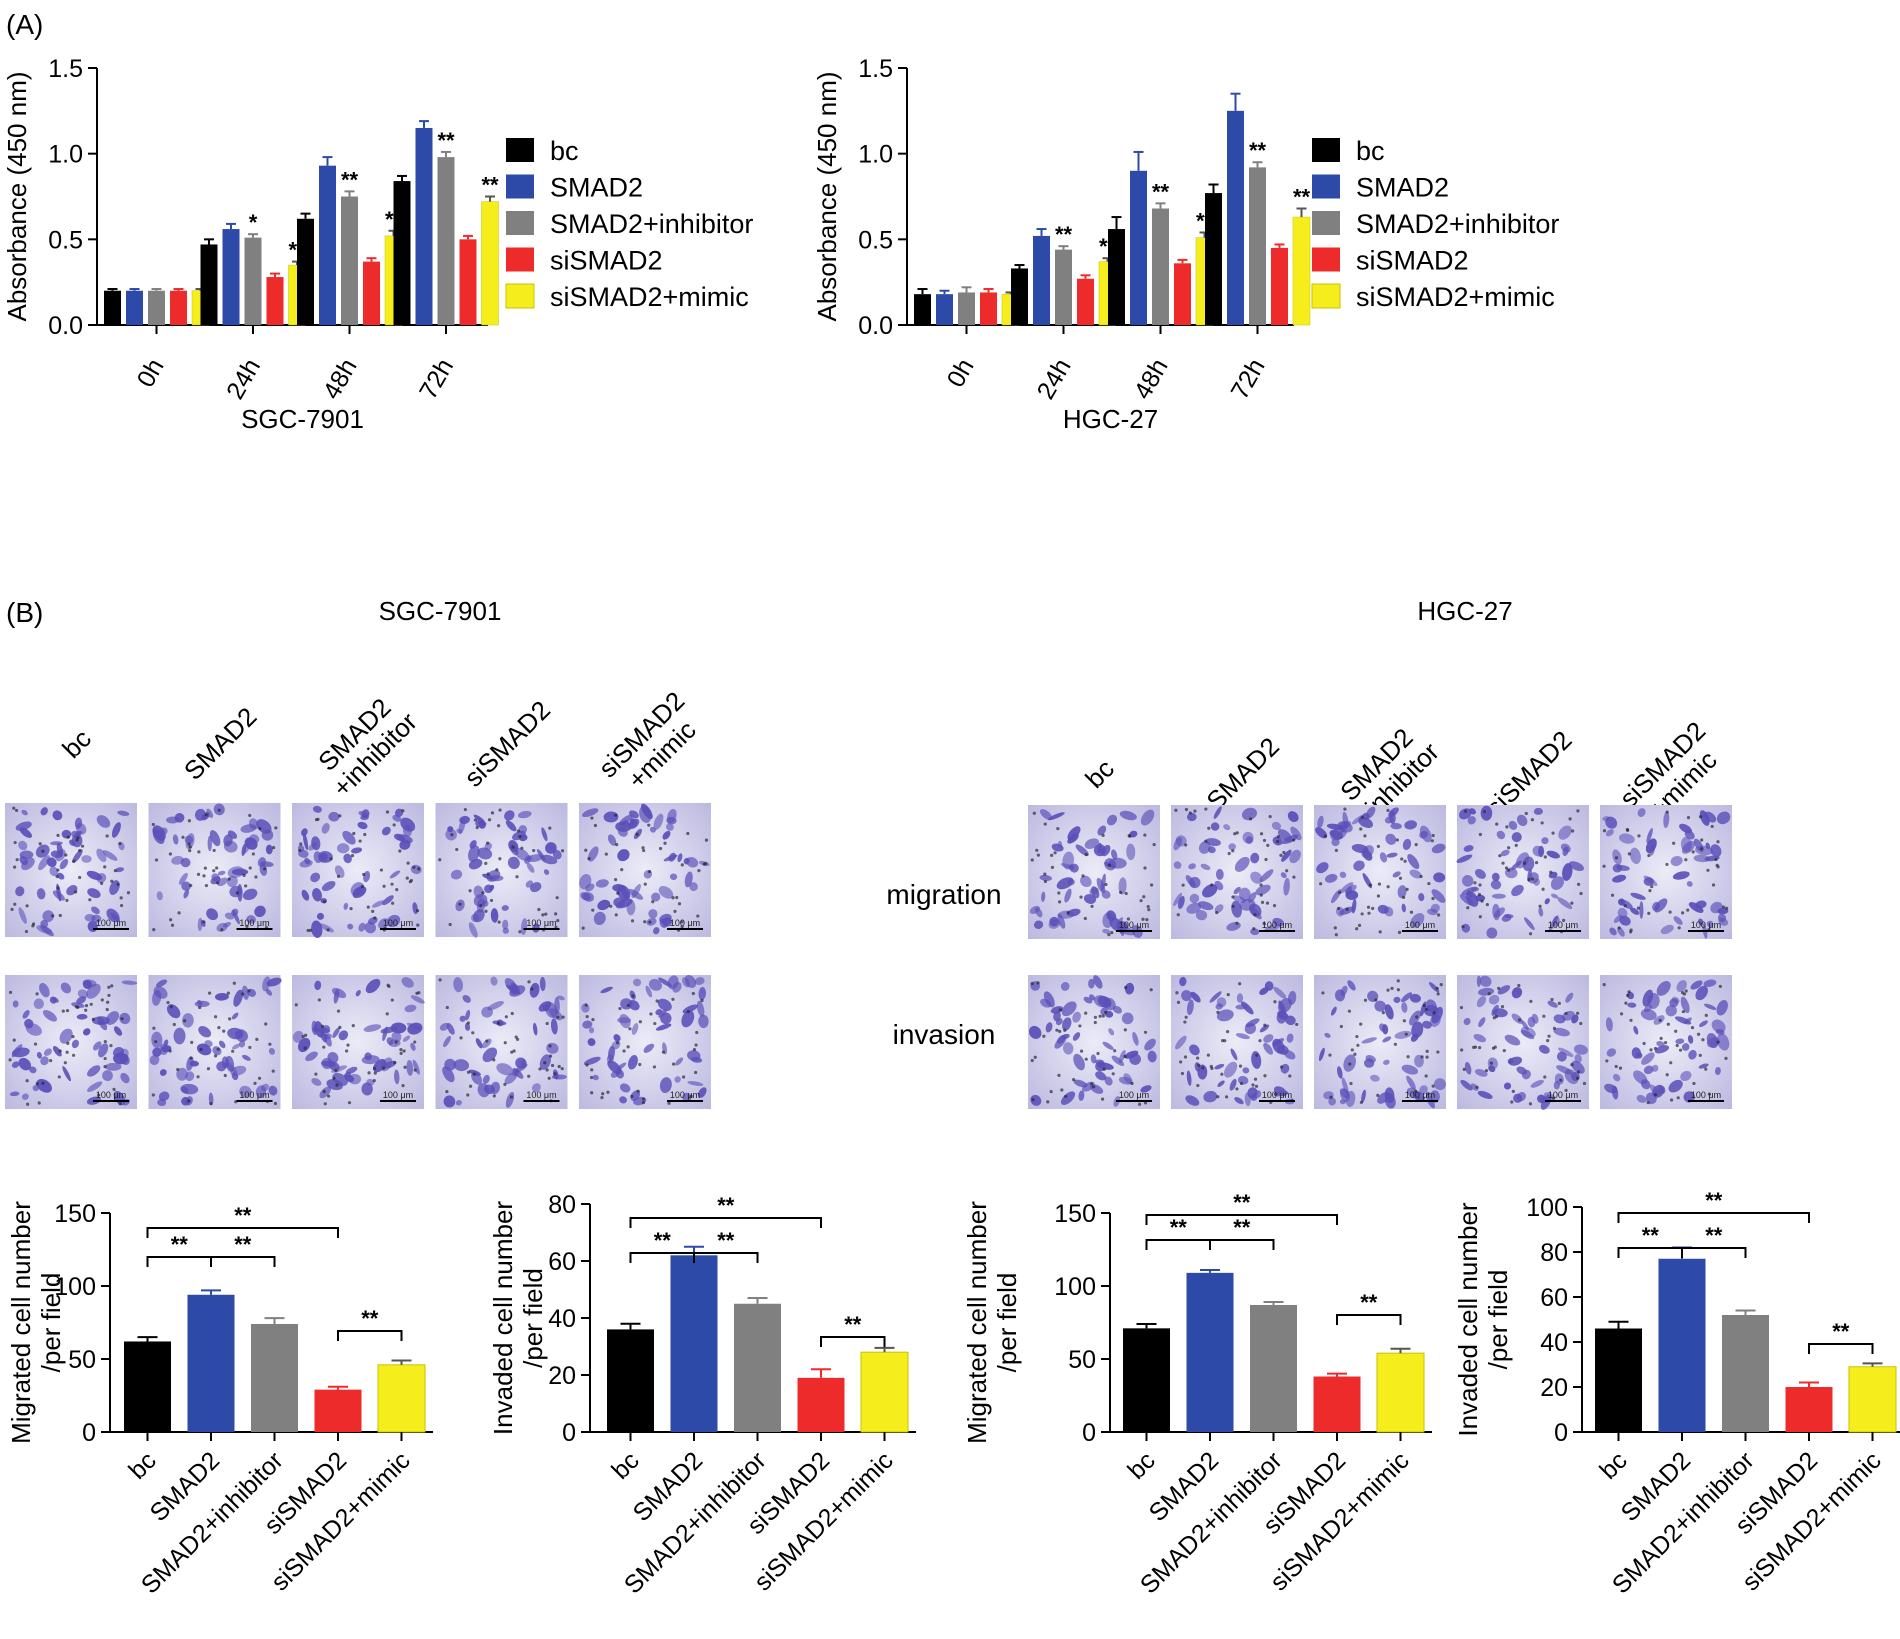  What do you see at coordinates (1141, 1465) in the screenshot?
I see `x-tick-label-bc: bc` at bounding box center [1141, 1465].